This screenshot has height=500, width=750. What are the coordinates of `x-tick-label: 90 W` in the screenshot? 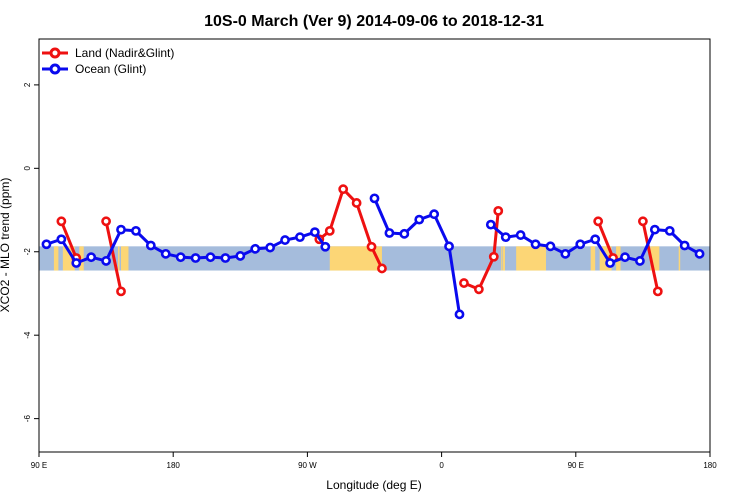 It's located at (307, 465).